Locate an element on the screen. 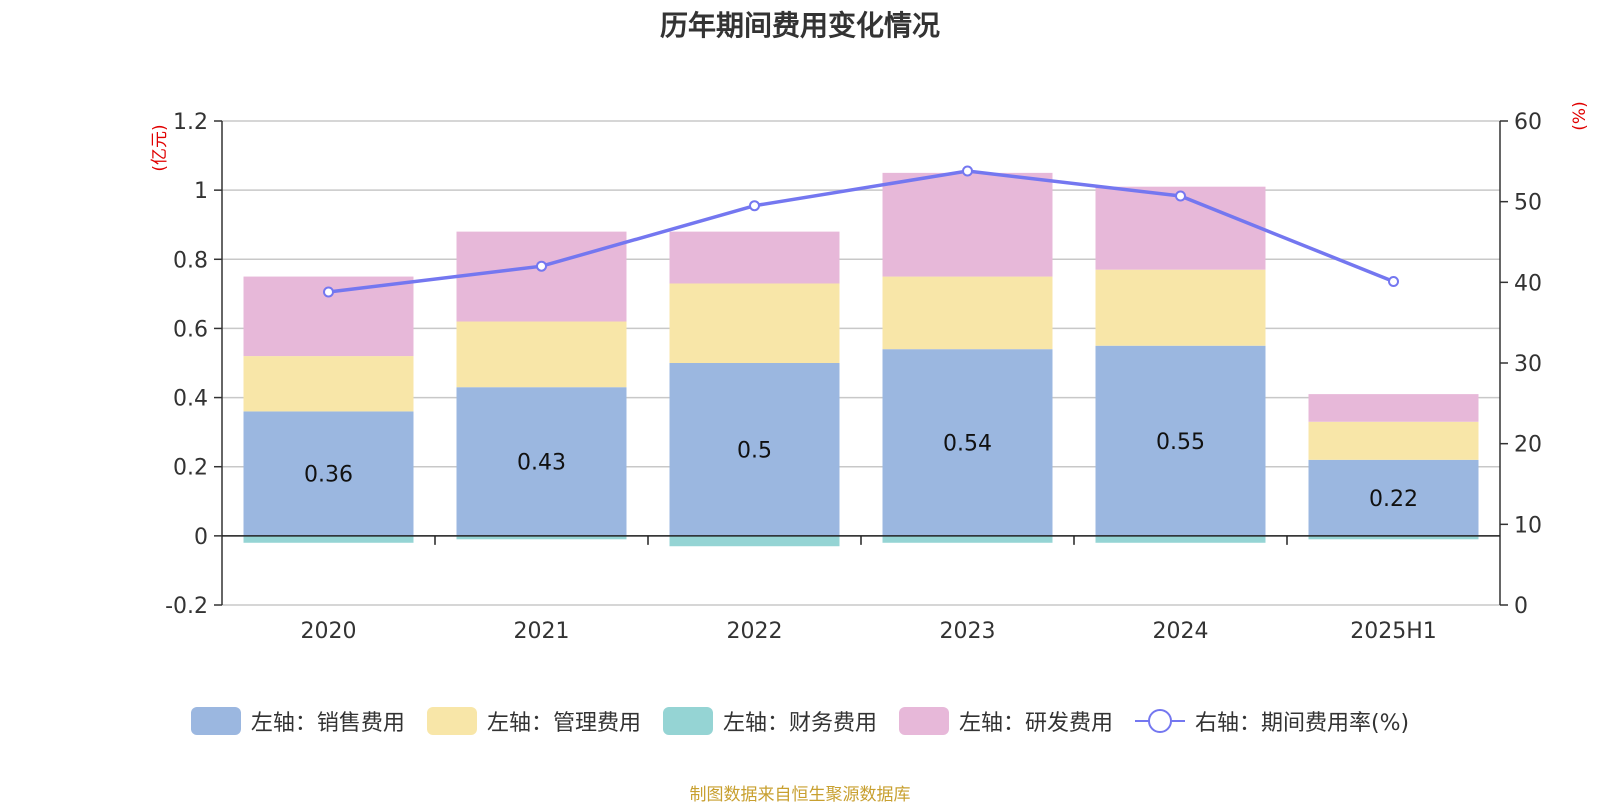  right-axis-tick-label: 50 is located at coordinates (1528, 203).